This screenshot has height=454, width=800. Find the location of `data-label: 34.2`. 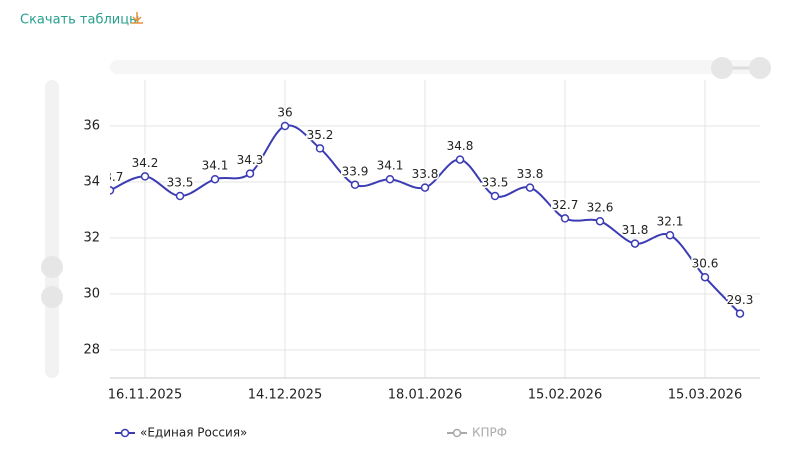

data-label: 34.2 is located at coordinates (145, 163).